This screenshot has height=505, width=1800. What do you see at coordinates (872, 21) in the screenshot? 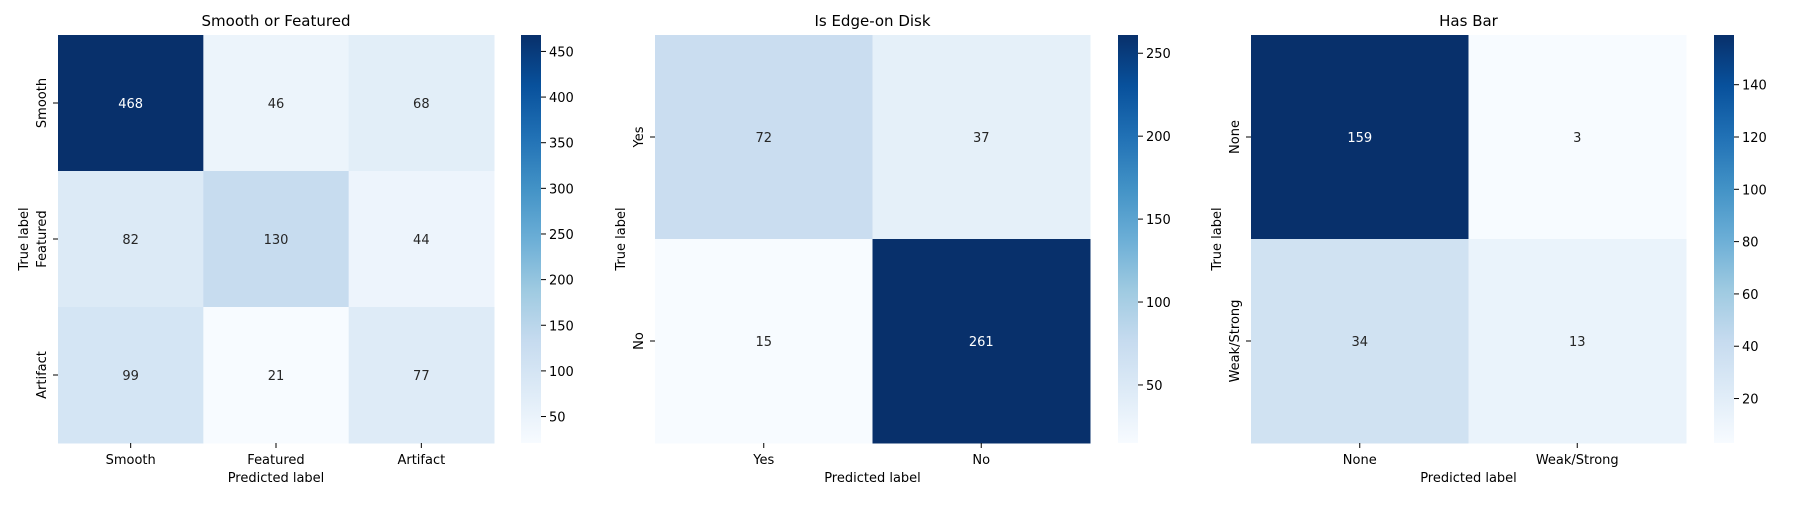
I see `chart-title: Is Edge-on Disk` at bounding box center [872, 21].